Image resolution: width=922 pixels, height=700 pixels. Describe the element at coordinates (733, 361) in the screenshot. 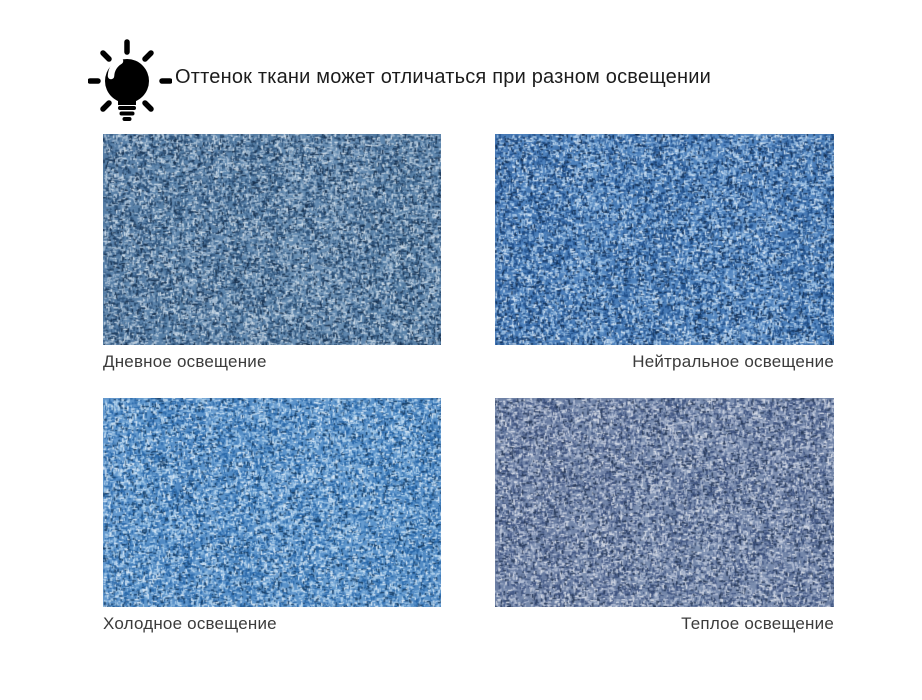

I see `swatch-label-neutral: Нейтральное освещение` at that location.